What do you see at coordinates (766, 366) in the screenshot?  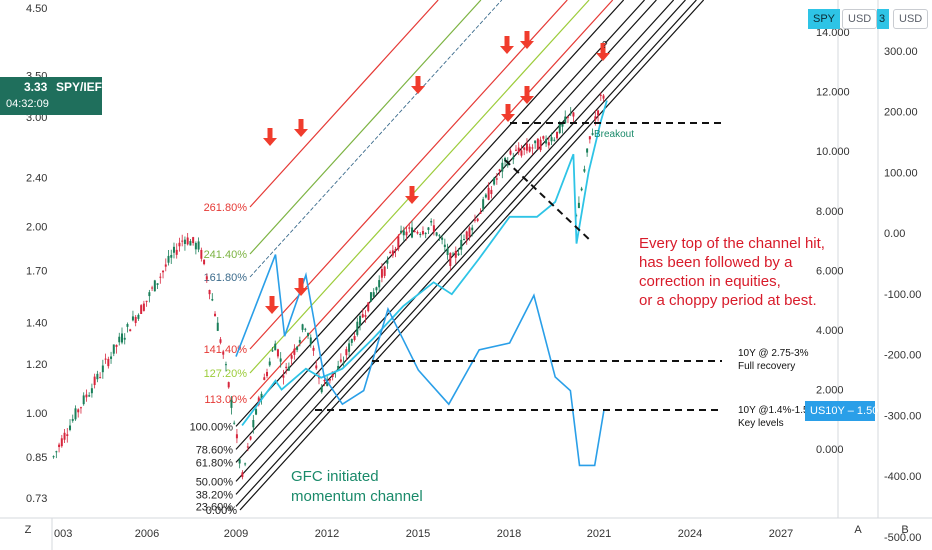 I see `level-label: Full recovery` at bounding box center [766, 366].